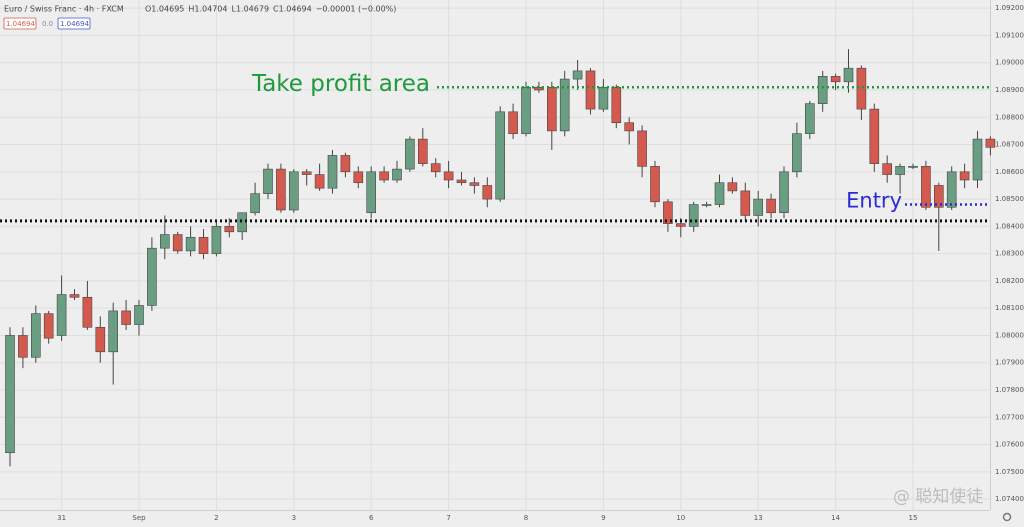 This screenshot has width=1024, height=527. Describe the element at coordinates (356, 9) in the screenshot. I see `readout-value: −0.00001 (−0.00%)` at that location.